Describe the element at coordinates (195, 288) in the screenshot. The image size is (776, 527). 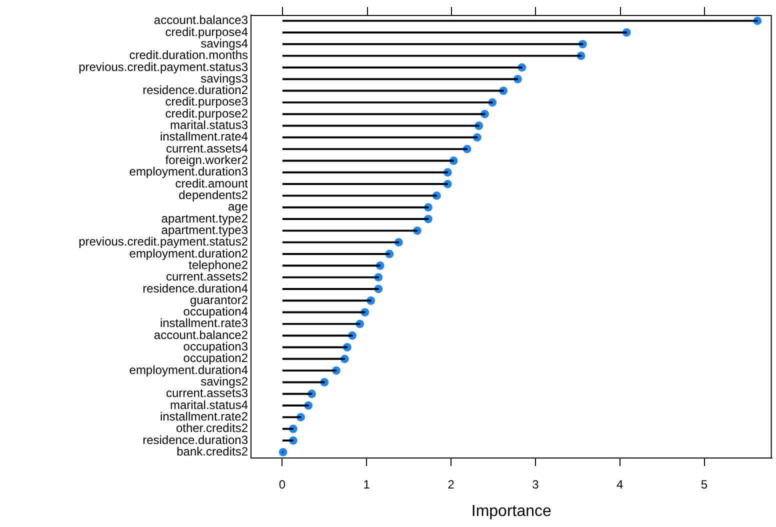
I see `y-tick-label: residence.duration4` at that location.